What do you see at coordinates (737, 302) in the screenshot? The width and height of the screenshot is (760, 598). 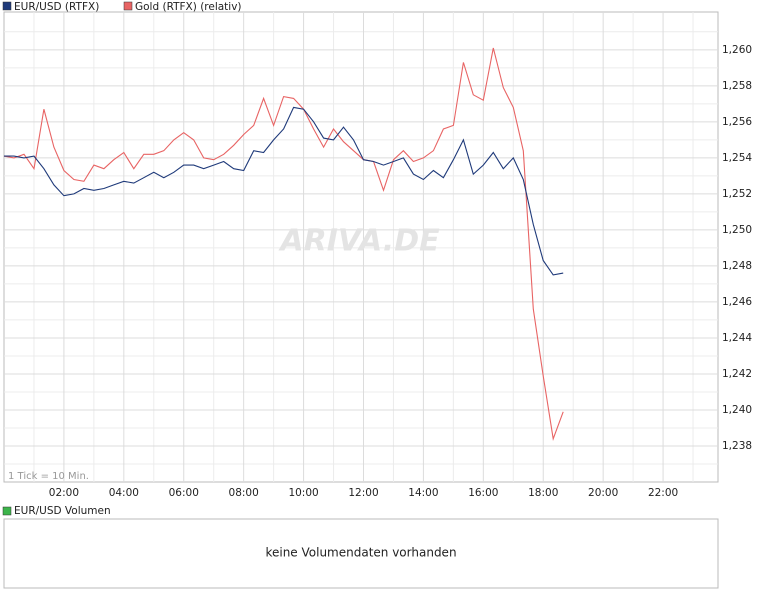 I see `y-tick-label: 1,246` at bounding box center [737, 302].